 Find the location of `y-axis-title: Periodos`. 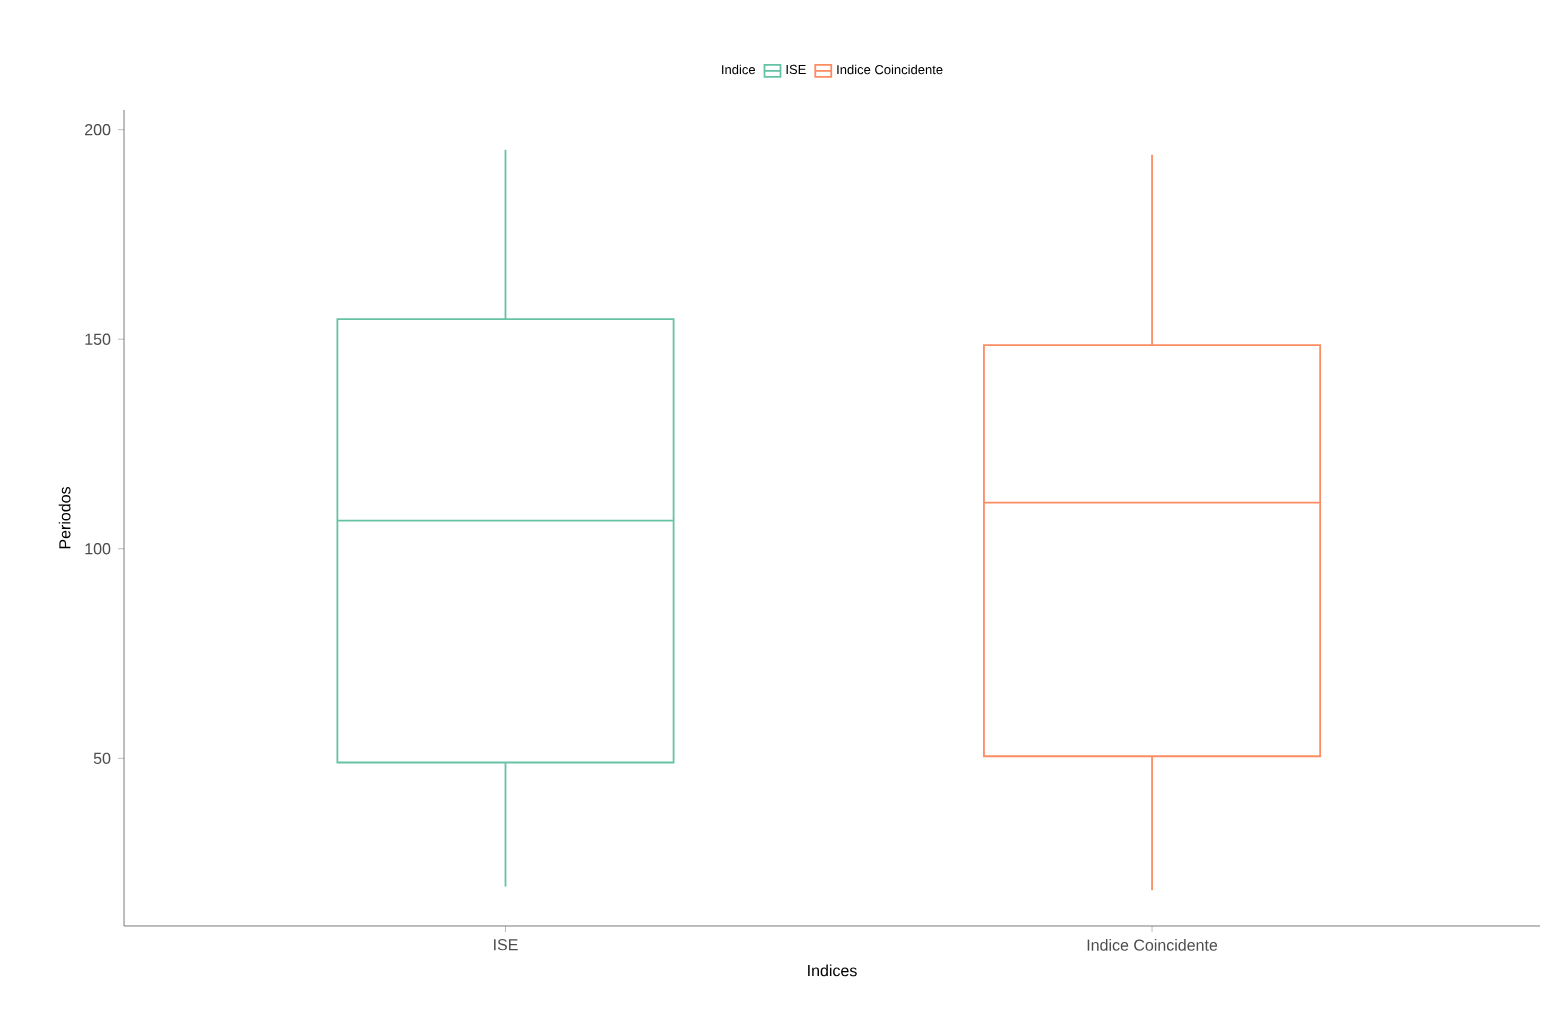

y-axis-title: Periodos is located at coordinates (64, 517).